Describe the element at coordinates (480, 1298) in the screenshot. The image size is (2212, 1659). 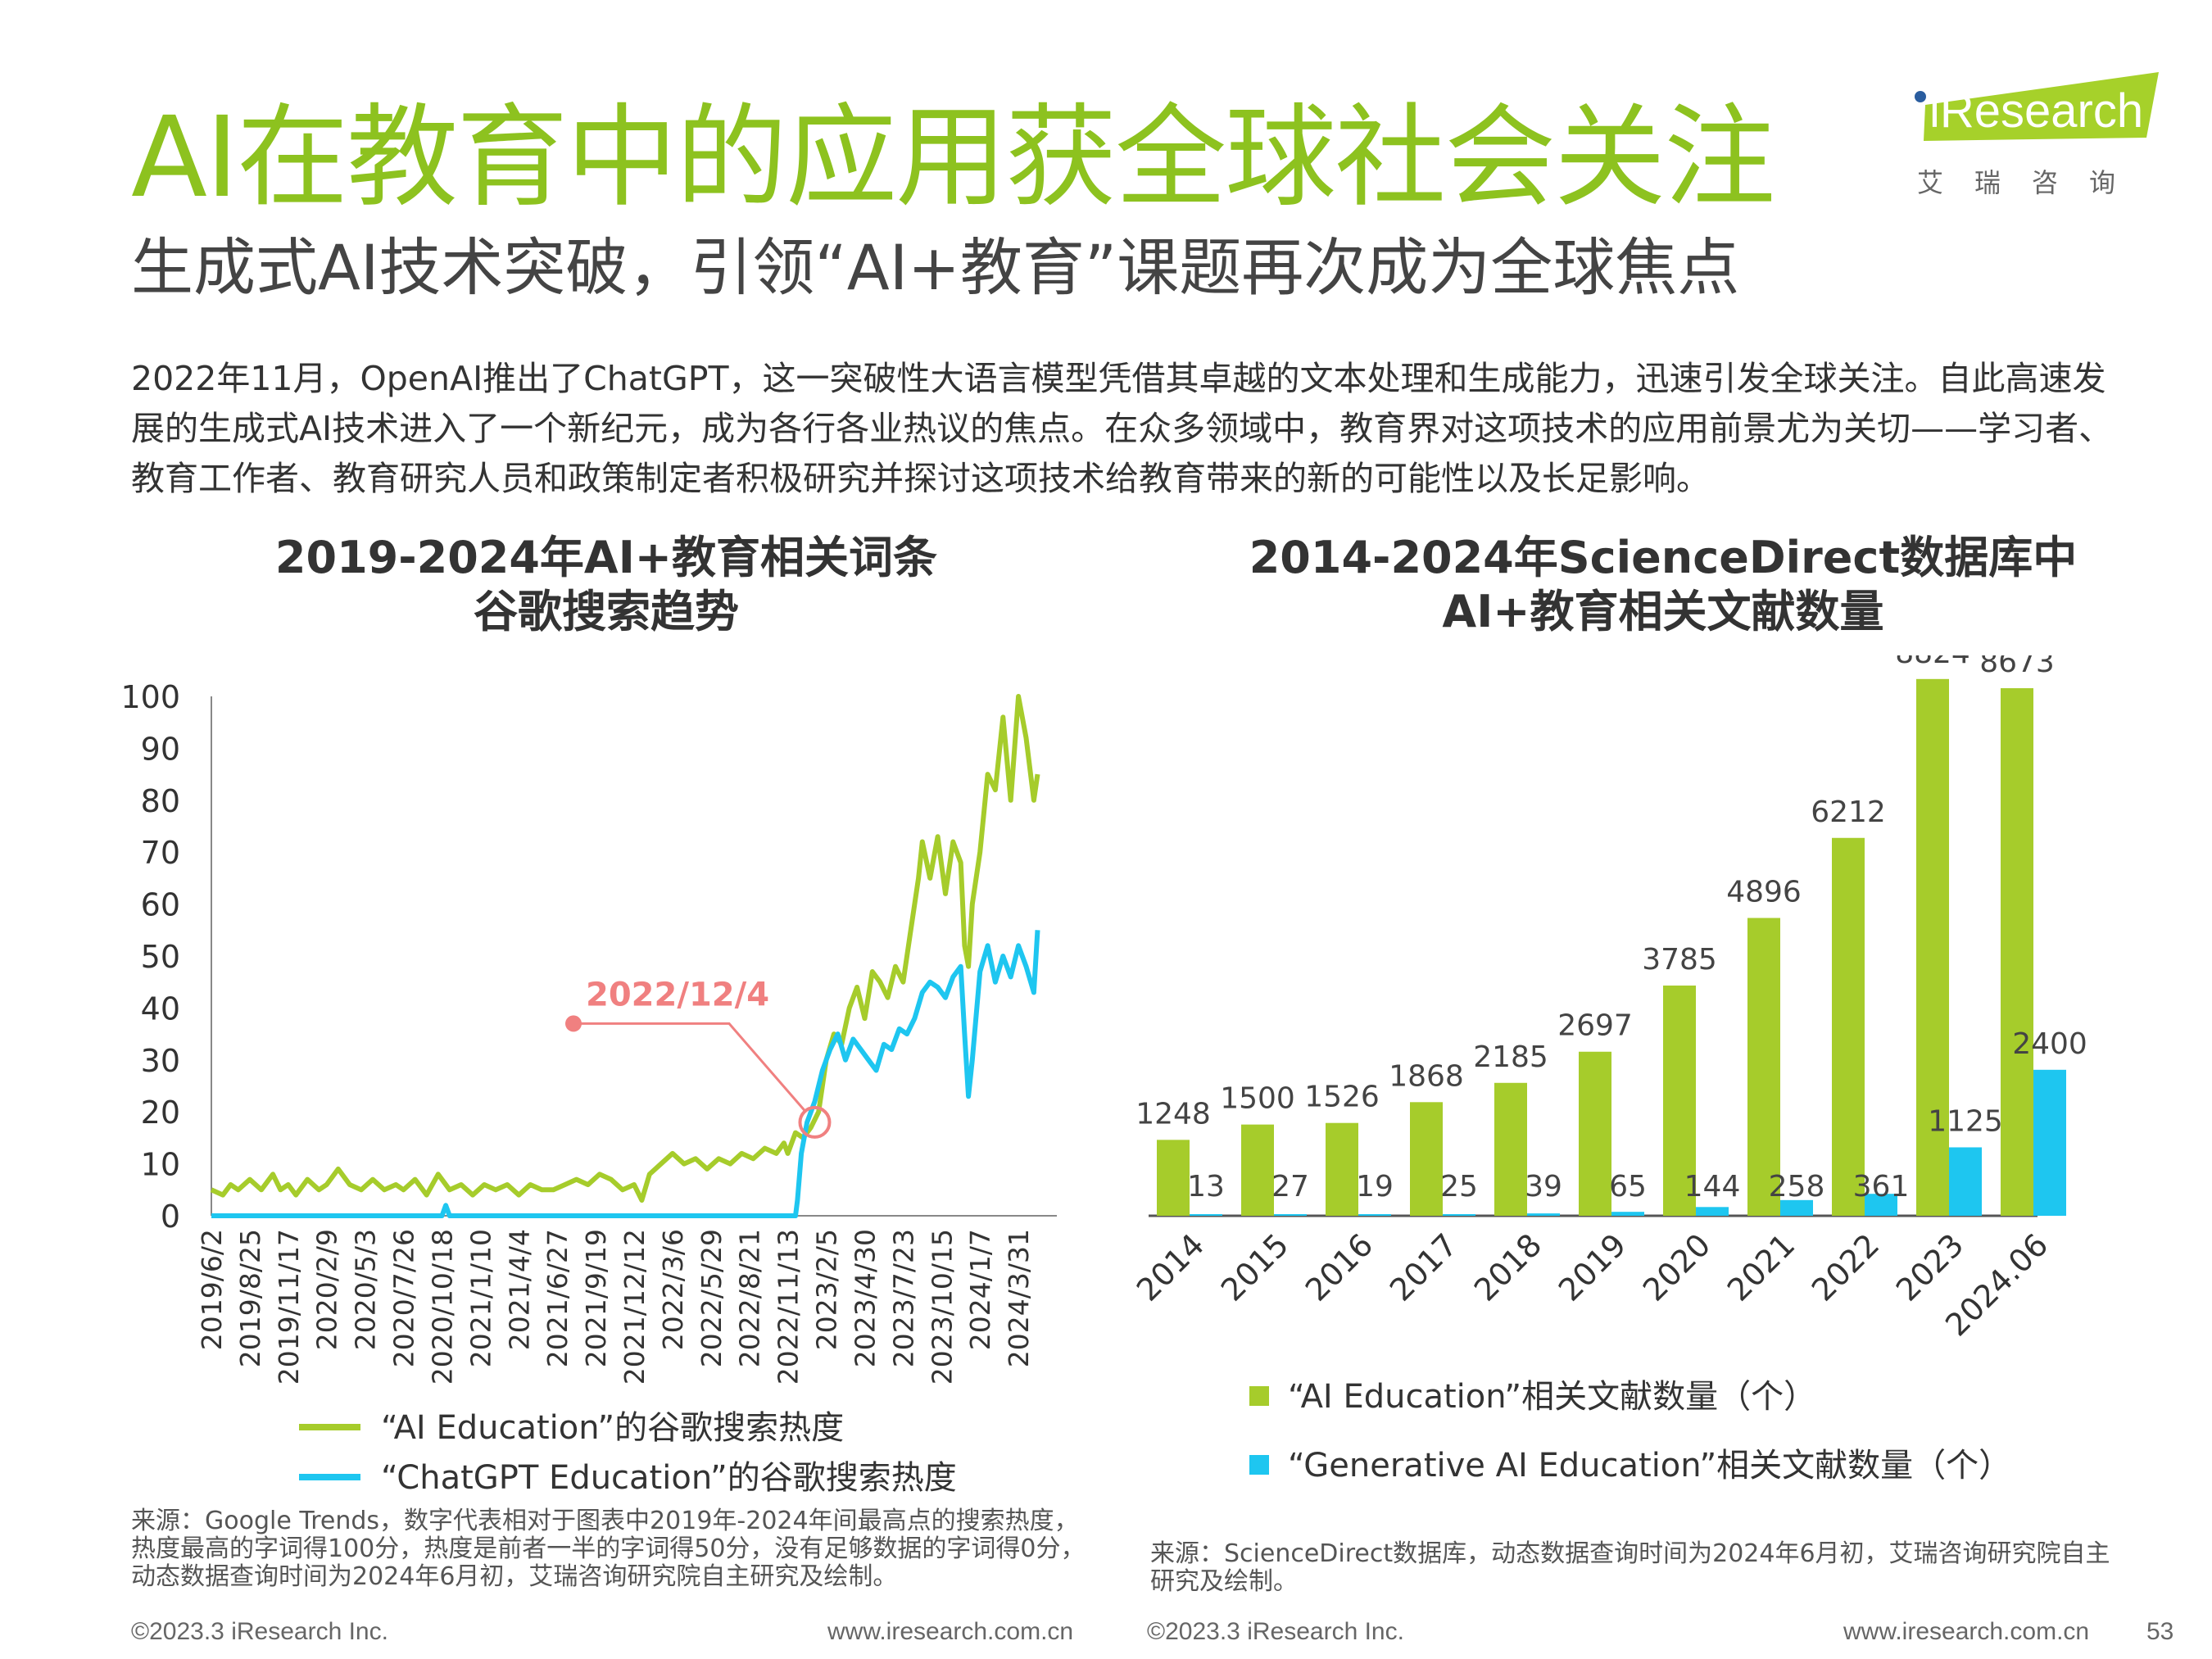
I see `x-tick-label: 2021/1/10` at that location.